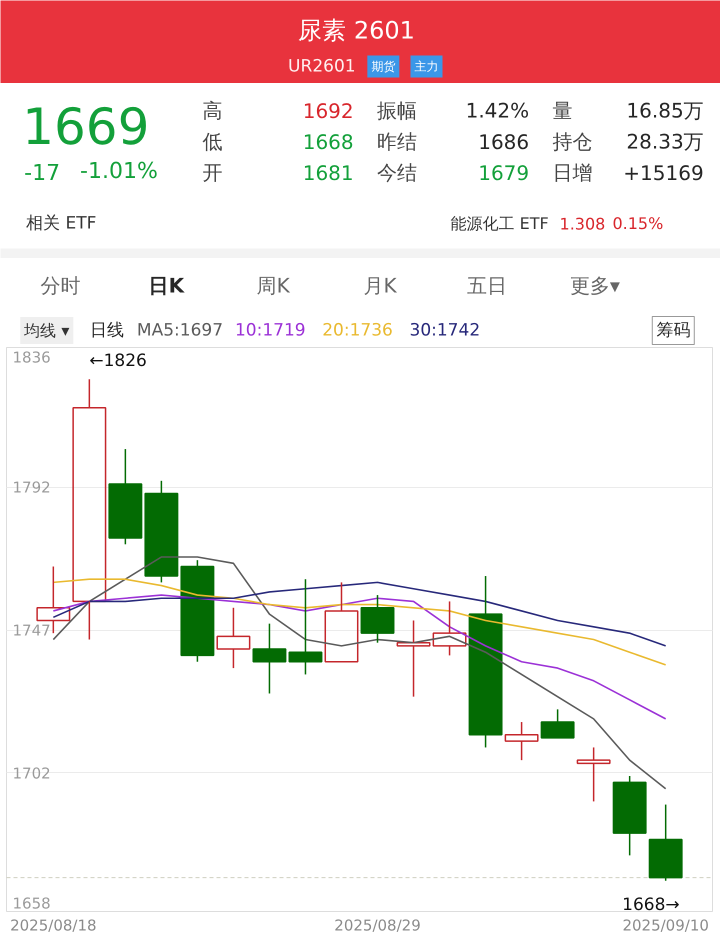 The height and width of the screenshot is (939, 720). I want to click on chart-title: 尿素 2601, so click(356, 30).